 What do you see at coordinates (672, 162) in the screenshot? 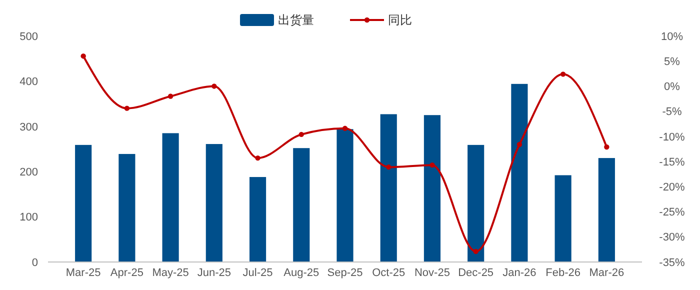
I see `y2-tick-label: -15%` at bounding box center [672, 162].